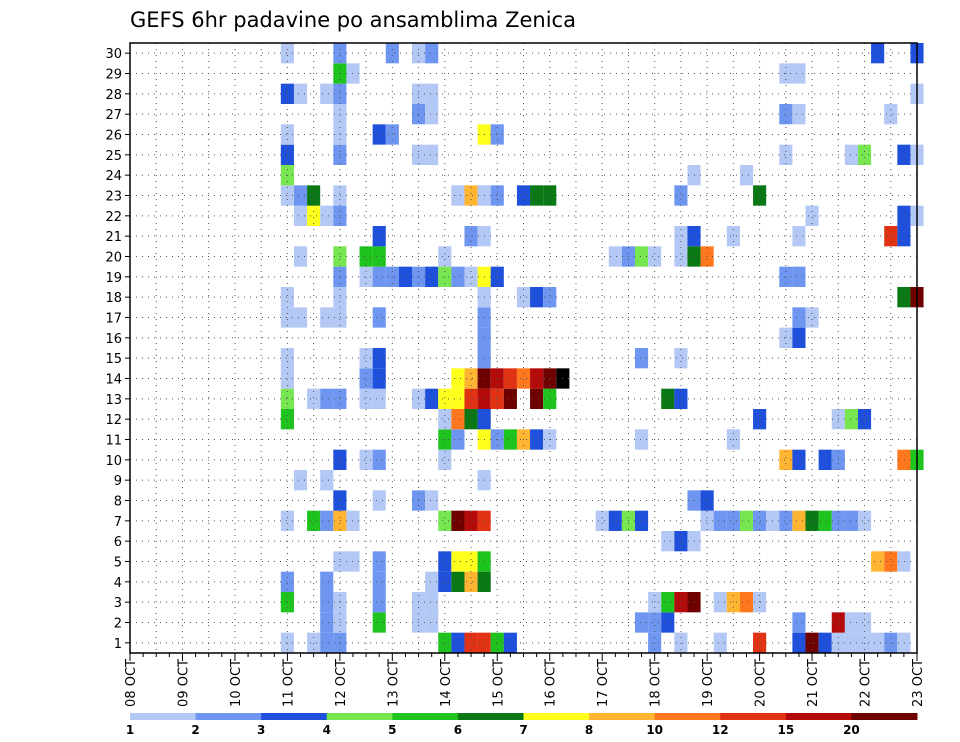 The width and height of the screenshot is (960, 742). What do you see at coordinates (113, 75) in the screenshot?
I see `y-tick-label: 29` at bounding box center [113, 75].